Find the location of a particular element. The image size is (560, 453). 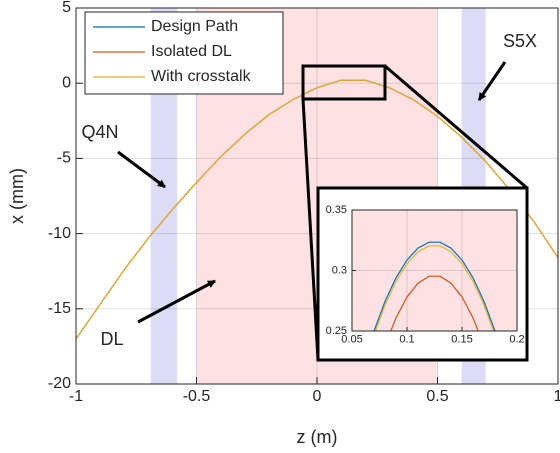

legend: Design Path Isolated DL With crosstalk is located at coordinates (184, 53).